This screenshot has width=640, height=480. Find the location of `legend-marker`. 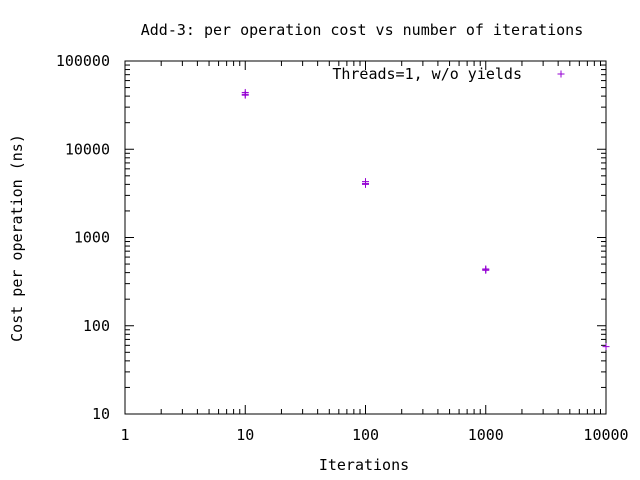

legend-marker is located at coordinates (561, 74).